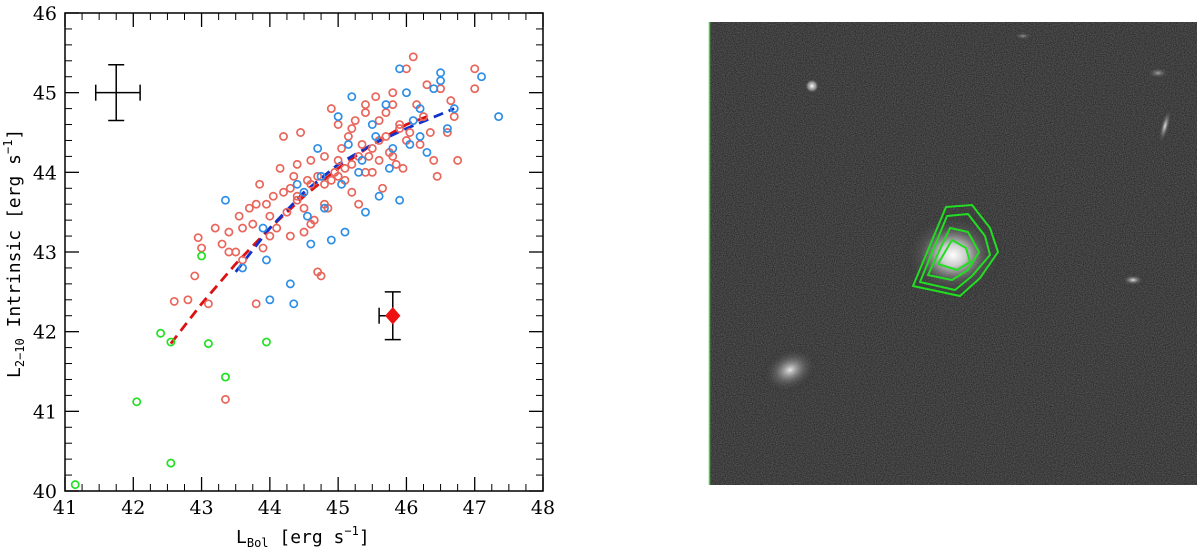  Describe the element at coordinates (543, 508) in the screenshot. I see `x-tick-label: 48` at that location.